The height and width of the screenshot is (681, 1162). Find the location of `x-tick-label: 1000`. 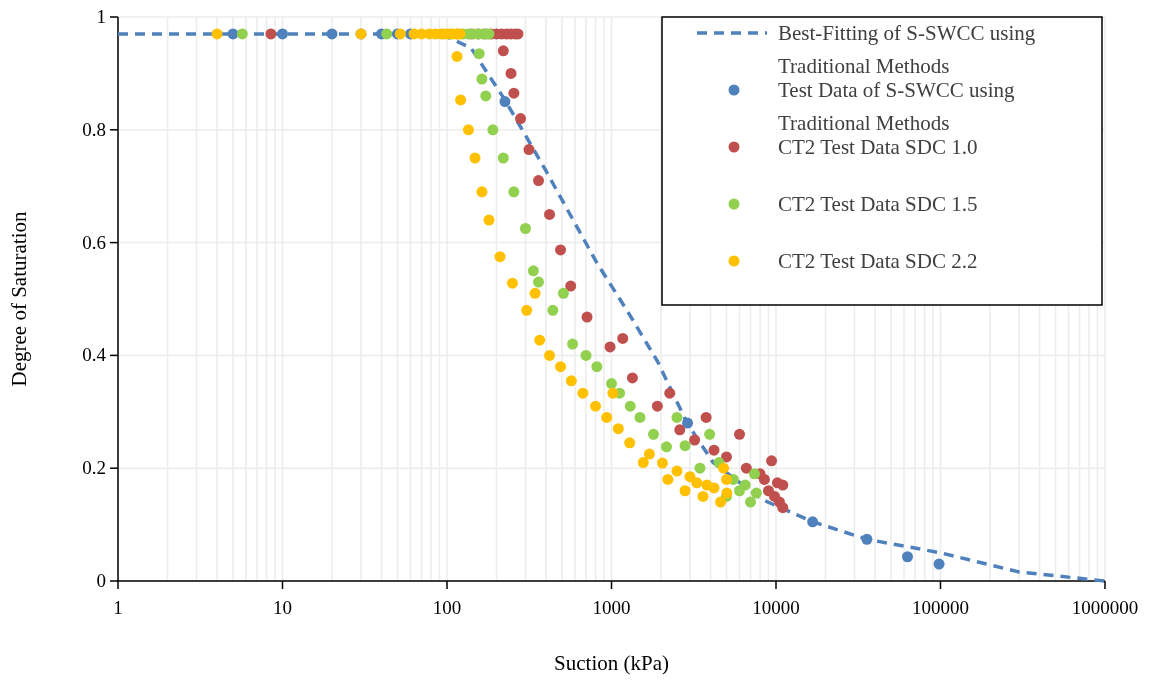

x-tick-label: 1000 is located at coordinates (611, 607).